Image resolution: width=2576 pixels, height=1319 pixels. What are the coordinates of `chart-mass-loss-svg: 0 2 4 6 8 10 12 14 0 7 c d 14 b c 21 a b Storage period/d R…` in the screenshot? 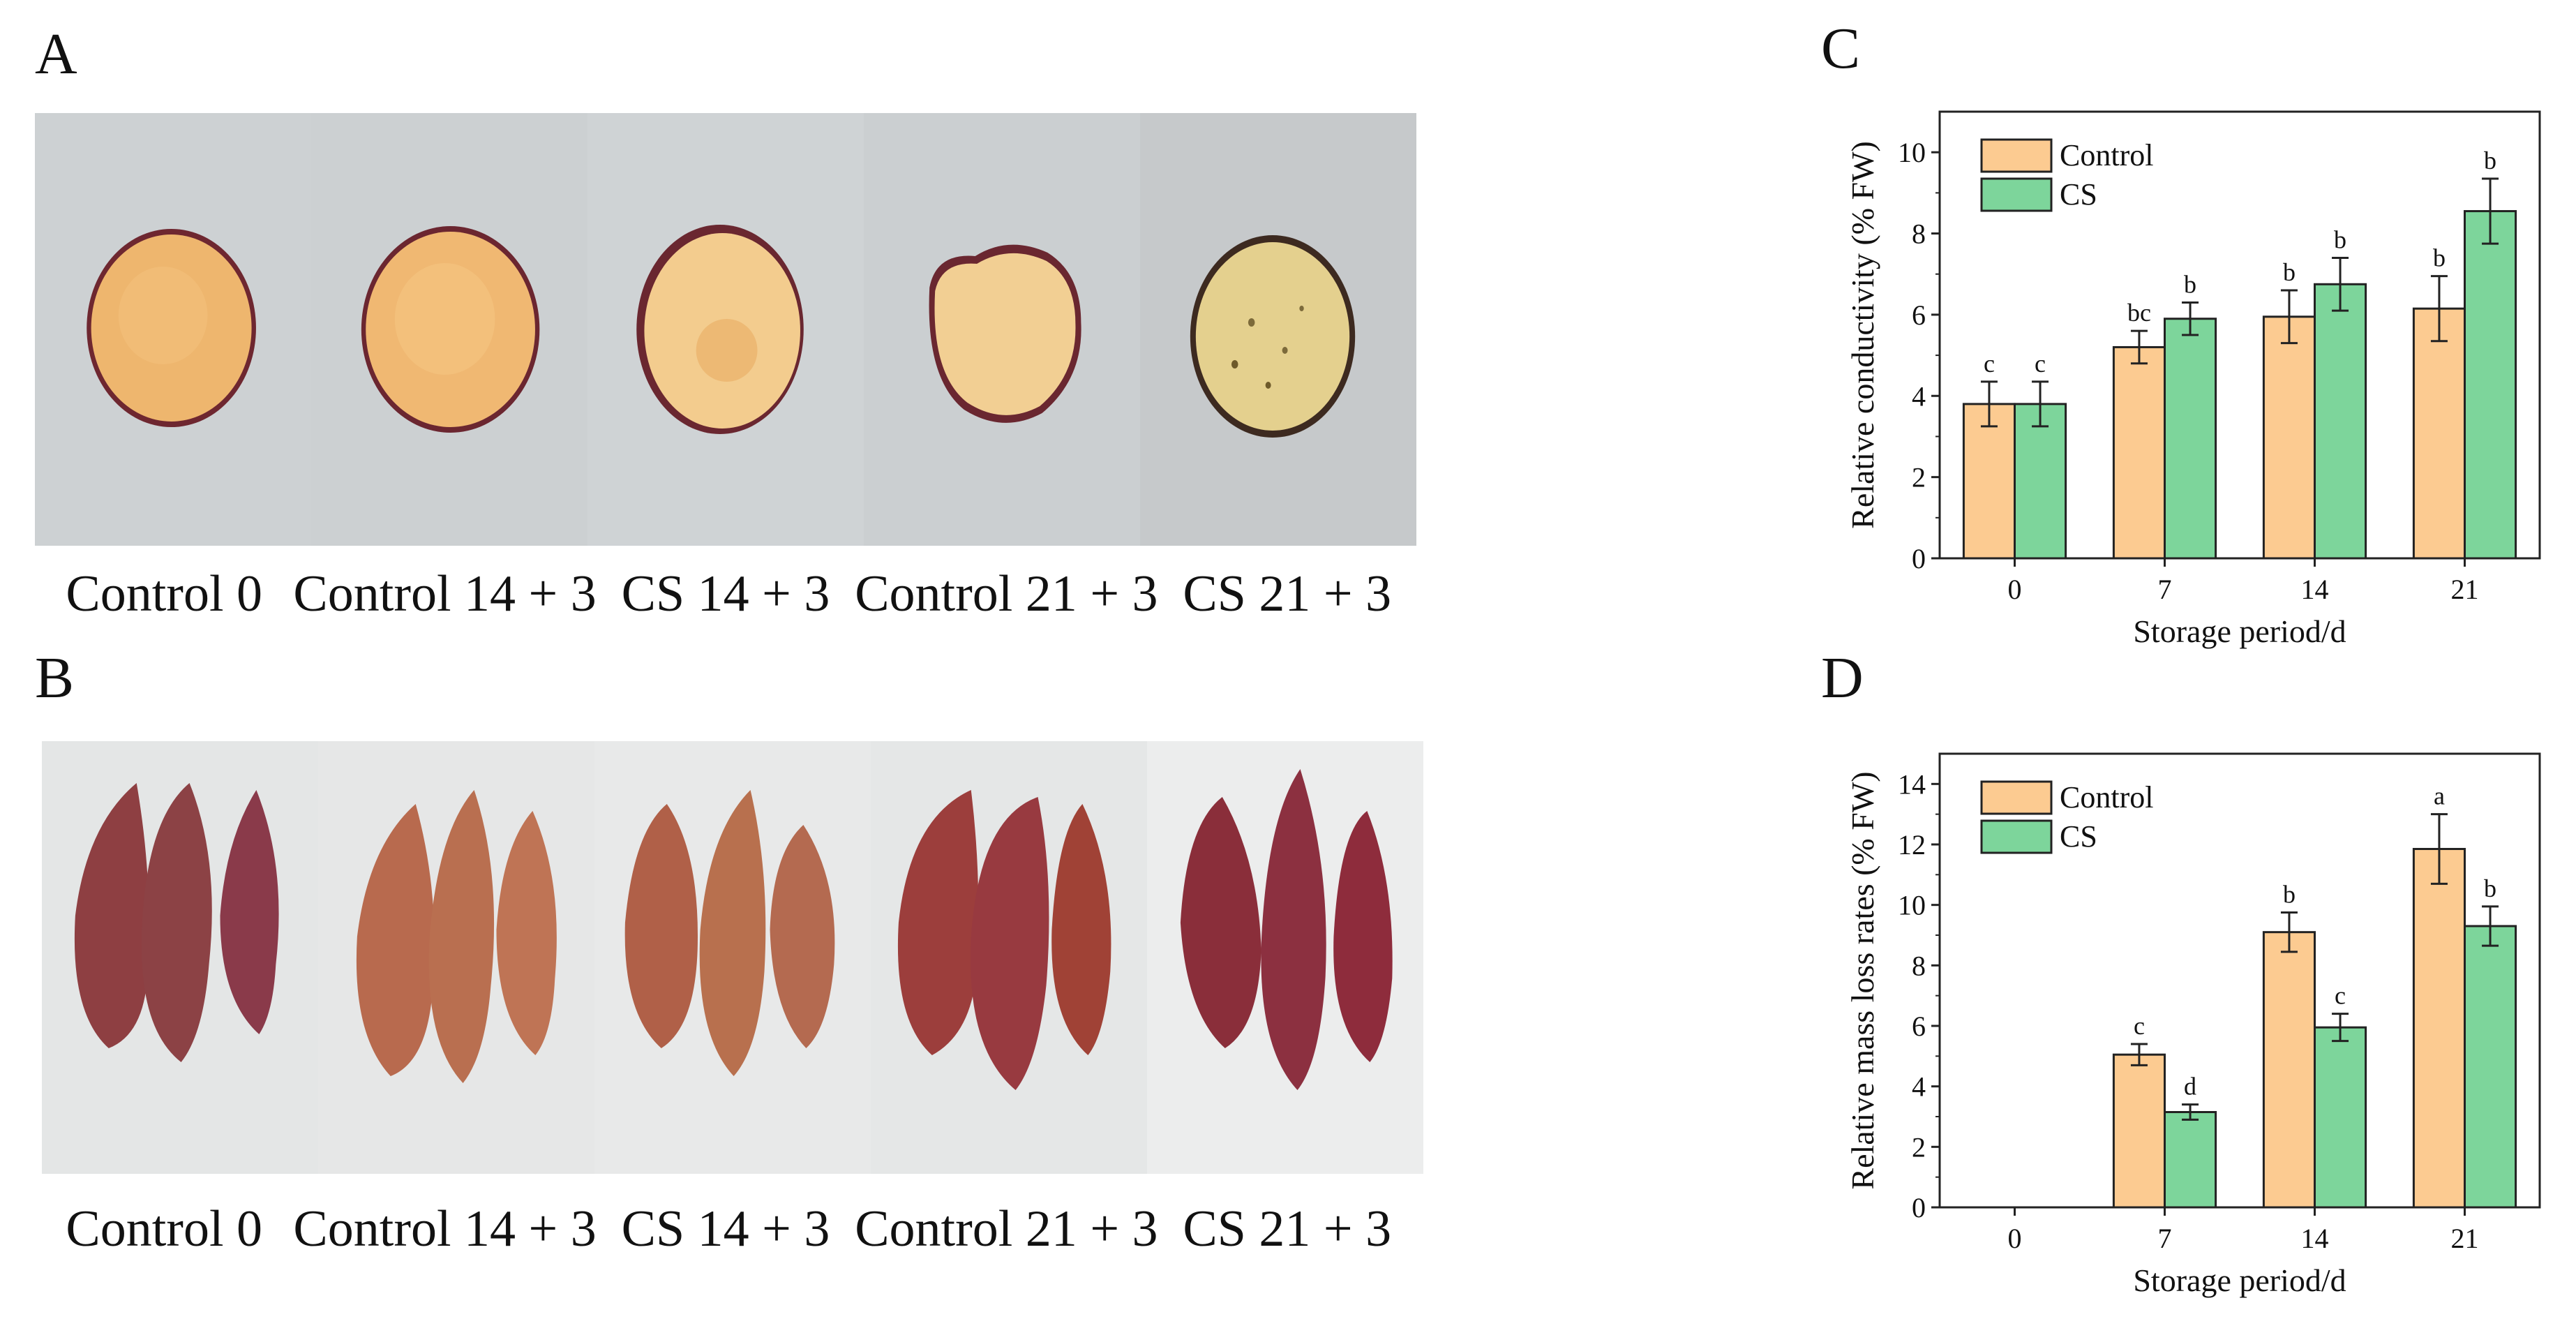 It's located at (2193, 1025).